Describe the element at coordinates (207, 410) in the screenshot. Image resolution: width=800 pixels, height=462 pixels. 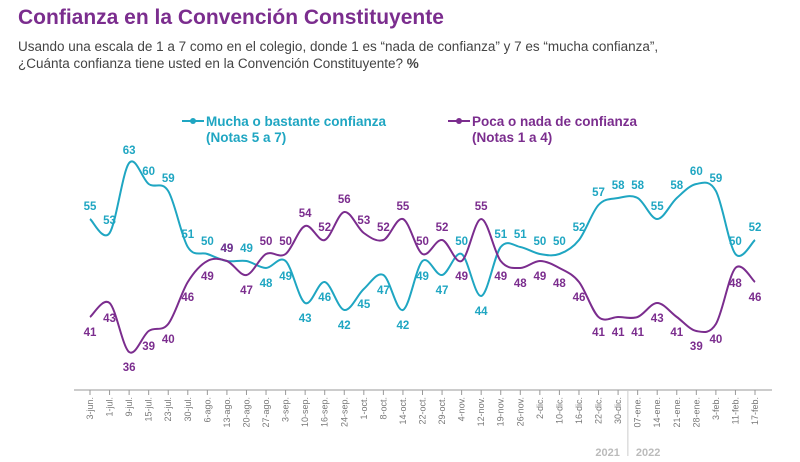
I see `x-tick-label: 6-ago.` at that location.